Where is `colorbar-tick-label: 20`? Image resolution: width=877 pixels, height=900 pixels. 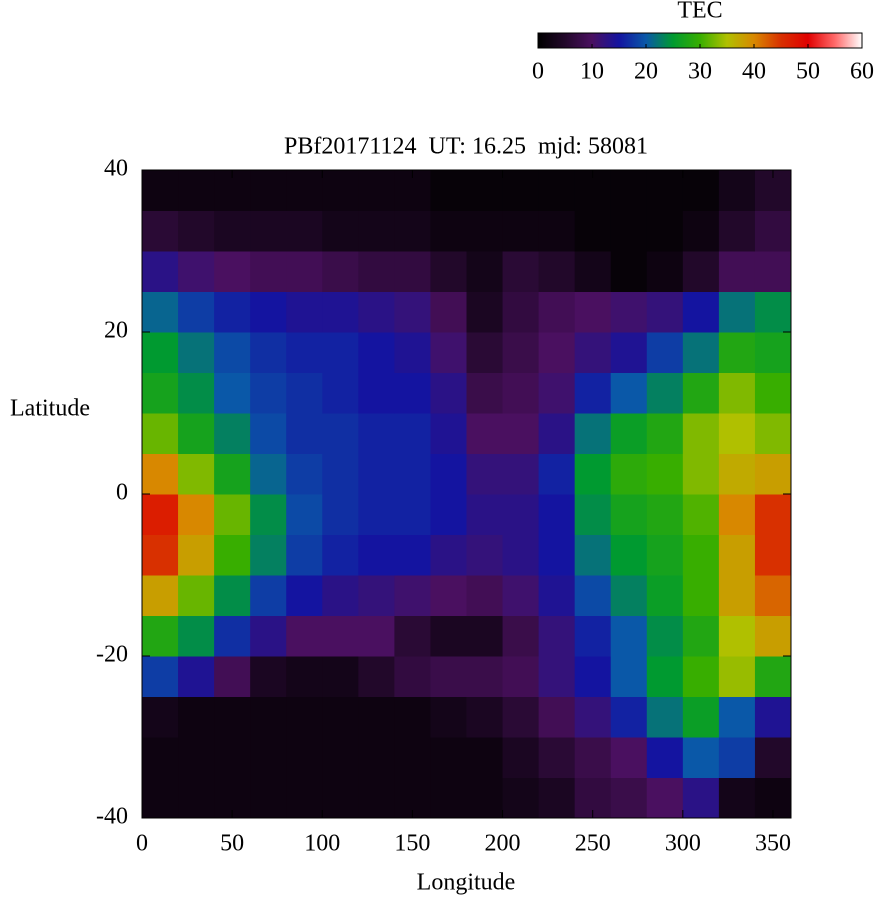
colorbar-tick-label: 20 is located at coordinates (646, 72).